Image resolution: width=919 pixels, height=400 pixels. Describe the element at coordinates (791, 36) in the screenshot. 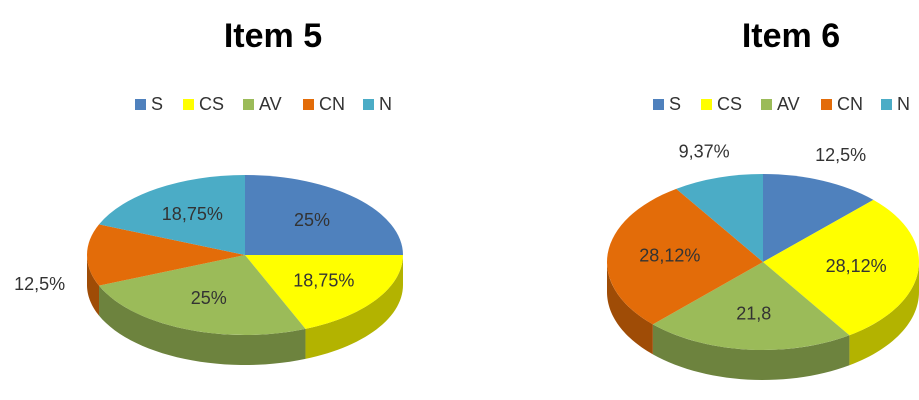

I see `chart-title: Item 6` at that location.